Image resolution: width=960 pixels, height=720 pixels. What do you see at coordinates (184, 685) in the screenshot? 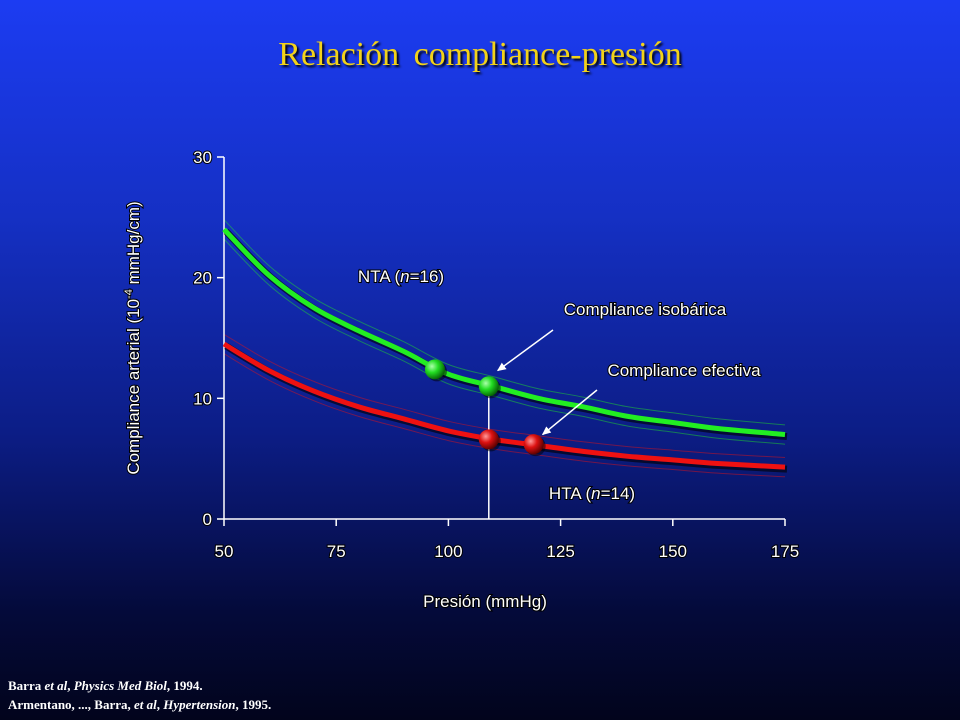
I see `reference-text: , 1994.` at bounding box center [184, 685].